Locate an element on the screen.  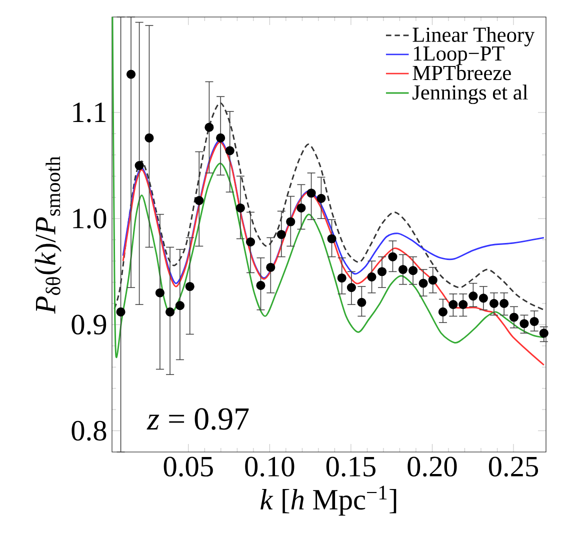
x-tick-label: 0.05 is located at coordinates (188, 466).